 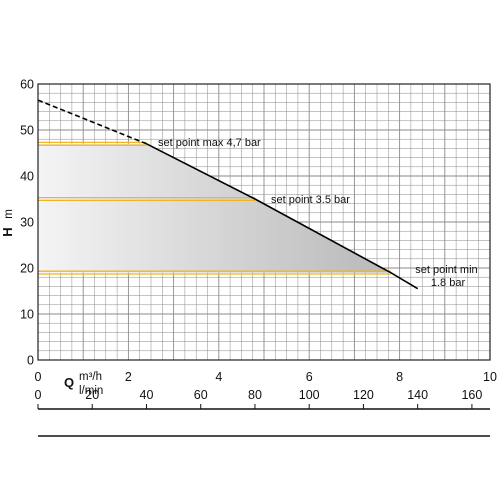 I want to click on x-tick-label-lmin: 80, so click(x=255, y=395).